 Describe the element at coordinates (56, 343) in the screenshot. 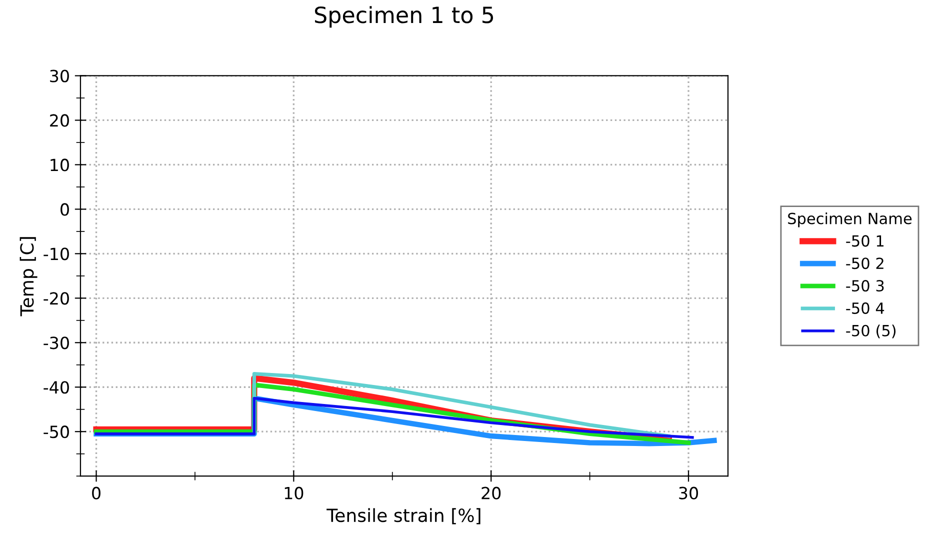

I see `y-tick-label: -30` at that location.